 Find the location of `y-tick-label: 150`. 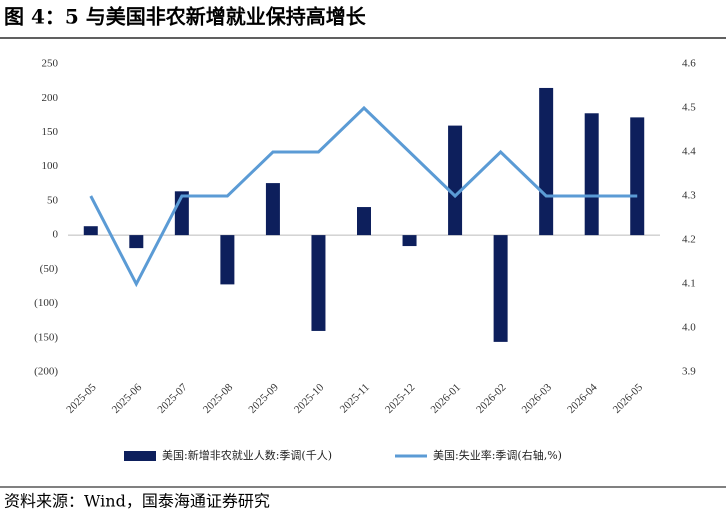

y-tick-label: 150 is located at coordinates (50, 132).